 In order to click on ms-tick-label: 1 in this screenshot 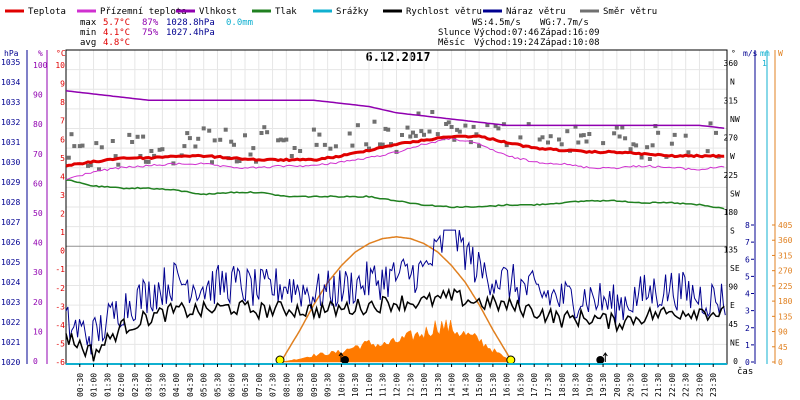, I will do `click(747, 345)`.